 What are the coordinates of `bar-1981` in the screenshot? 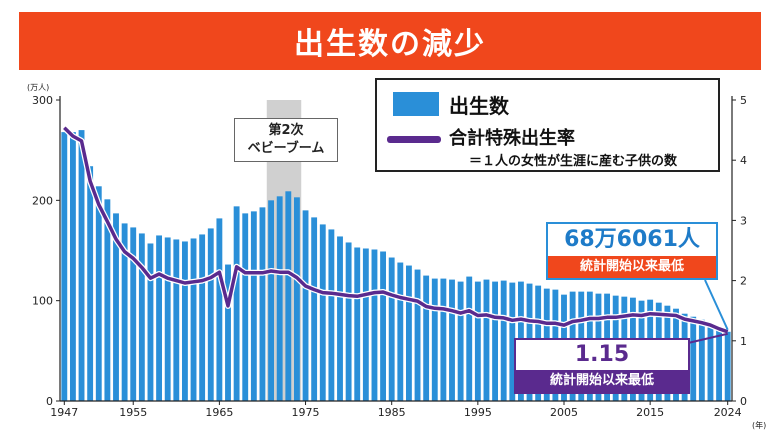 It's located at (357, 324).